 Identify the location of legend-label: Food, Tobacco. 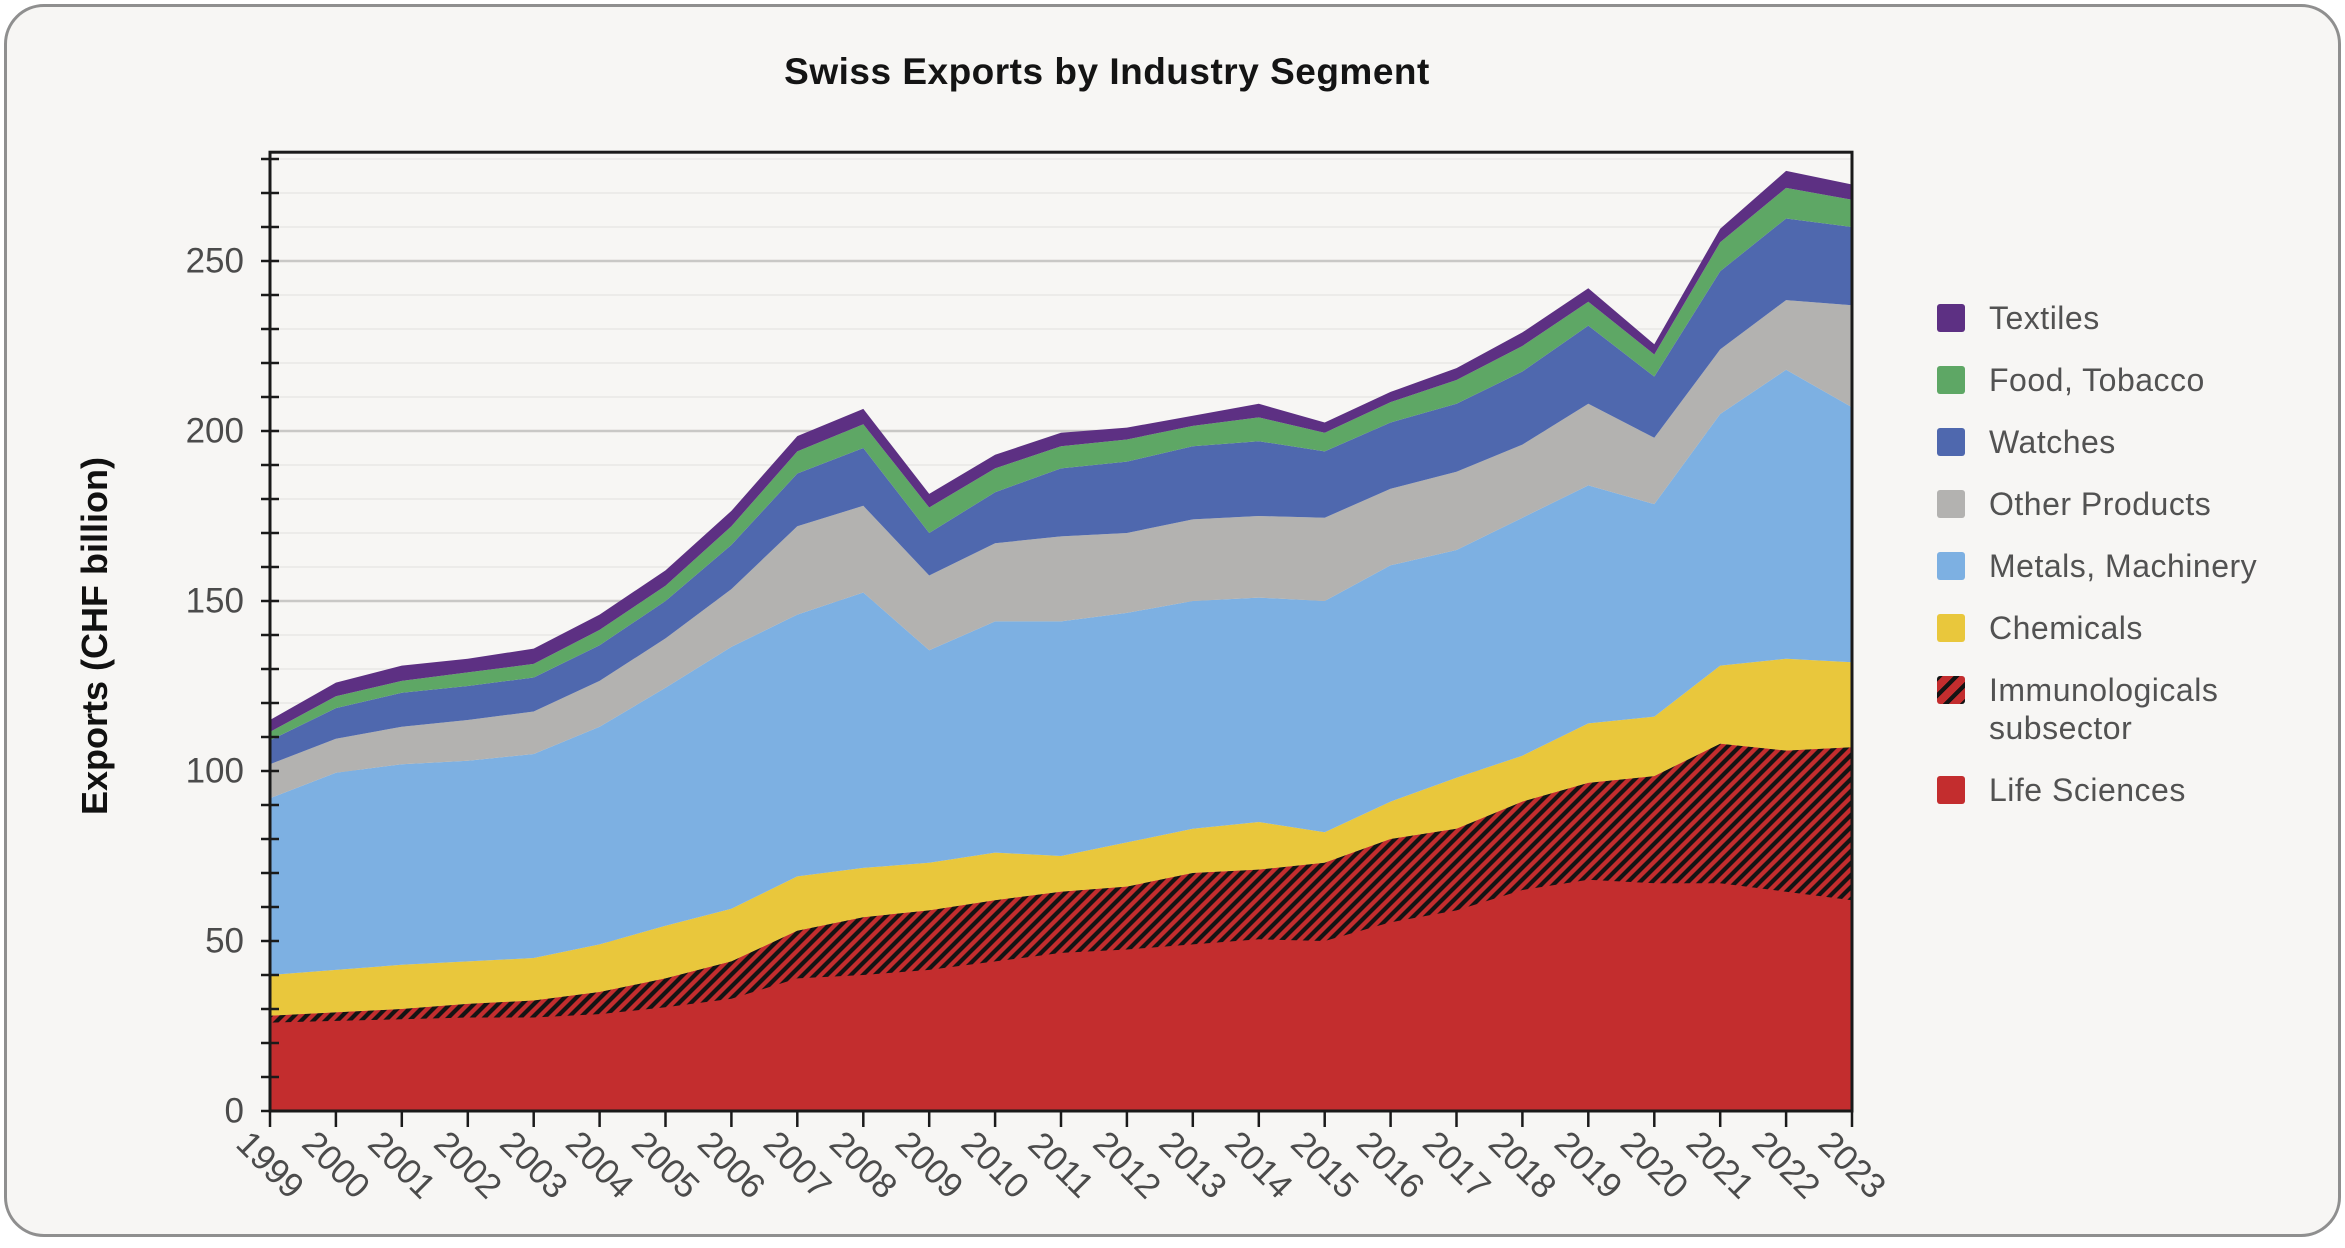
(2097, 380).